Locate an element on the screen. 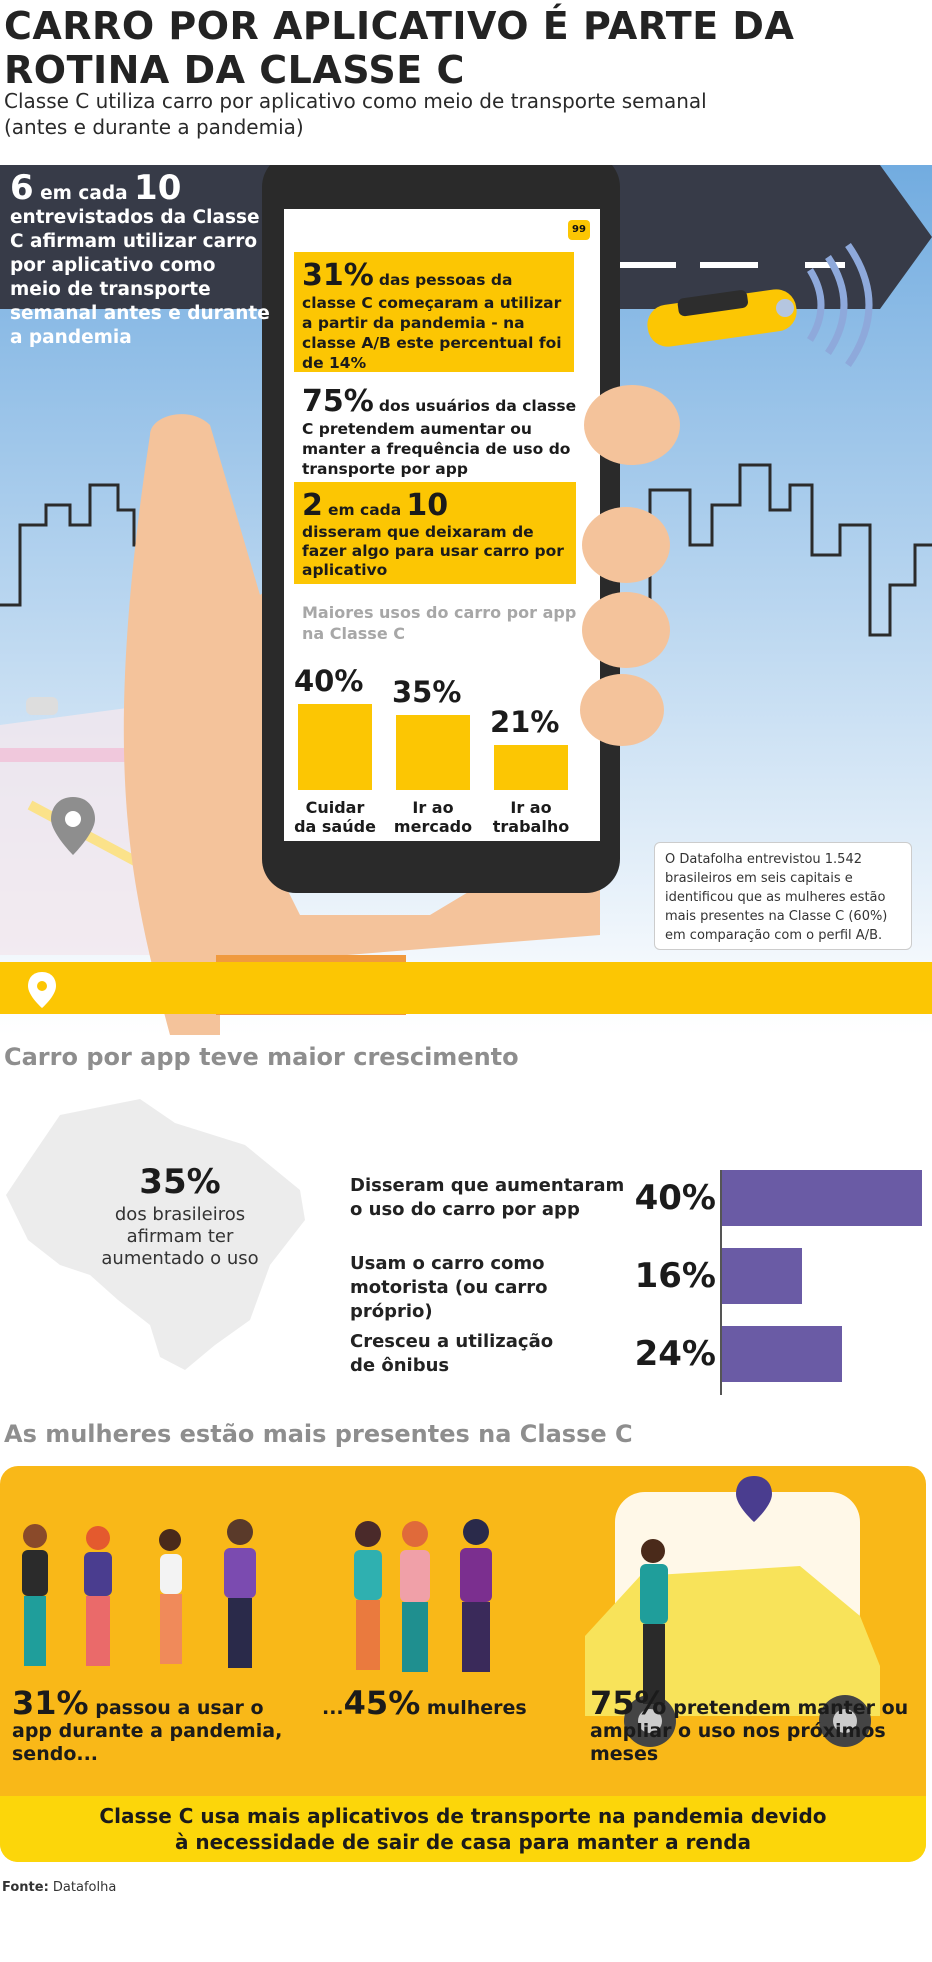  uses-bar-category-label: Ir ao mercado is located at coordinates (433, 817).